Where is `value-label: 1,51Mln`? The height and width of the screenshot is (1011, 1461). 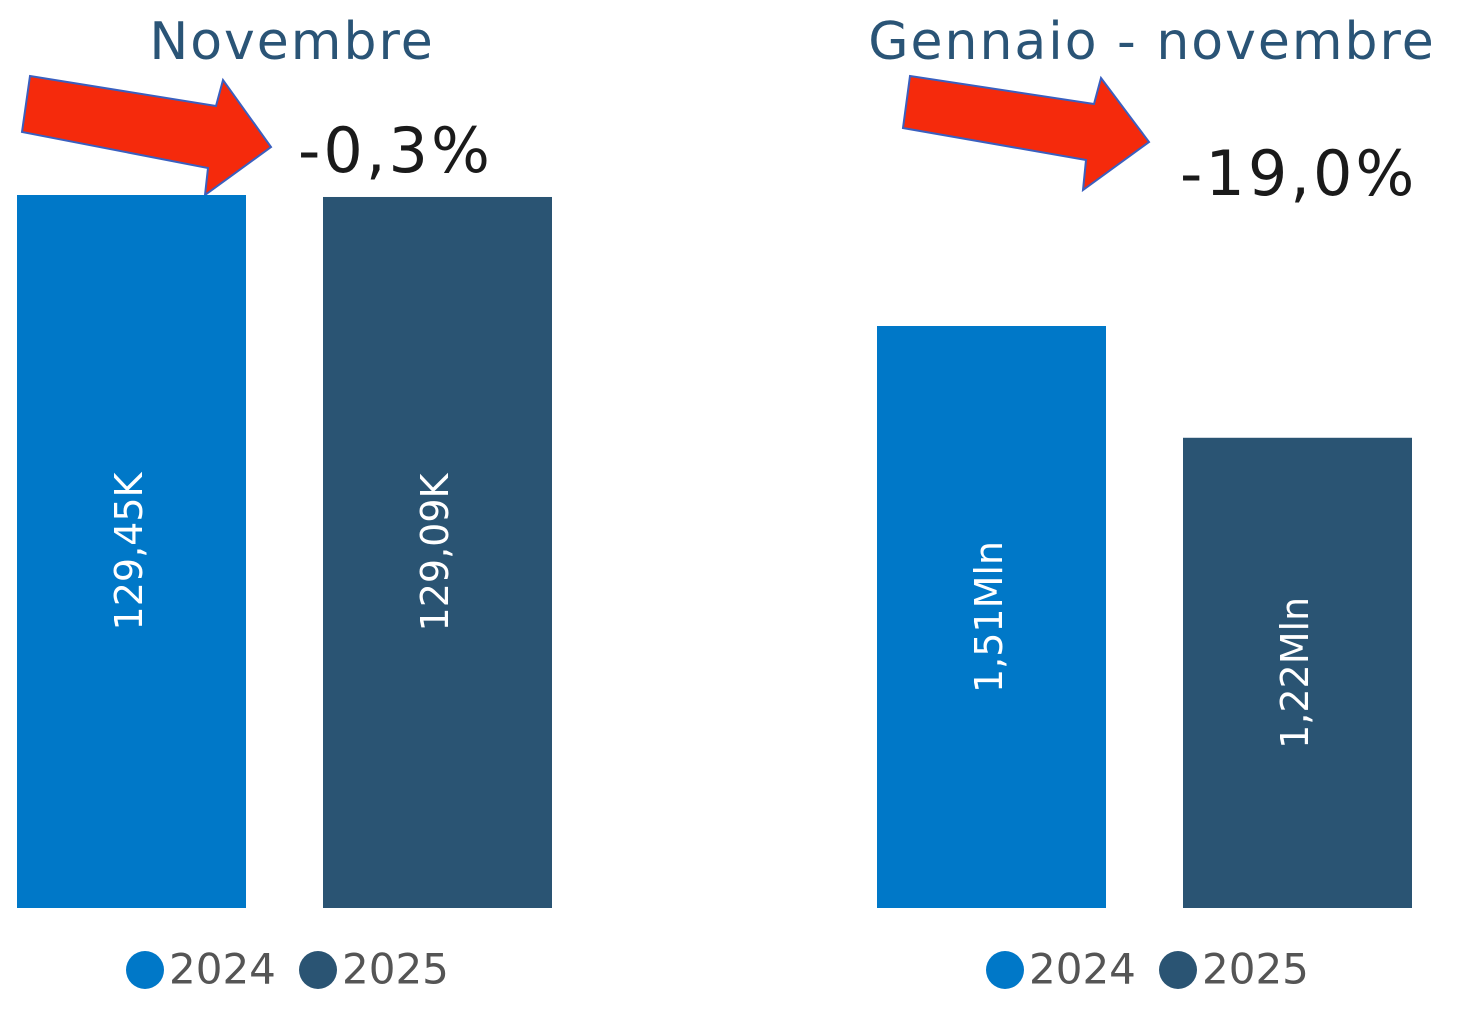
value-label: 1,51Mln is located at coordinates (989, 617).